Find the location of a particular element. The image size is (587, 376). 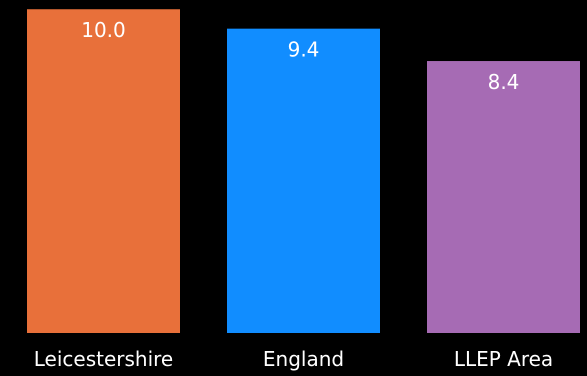

data-label-england: 9.4 is located at coordinates (304, 50).